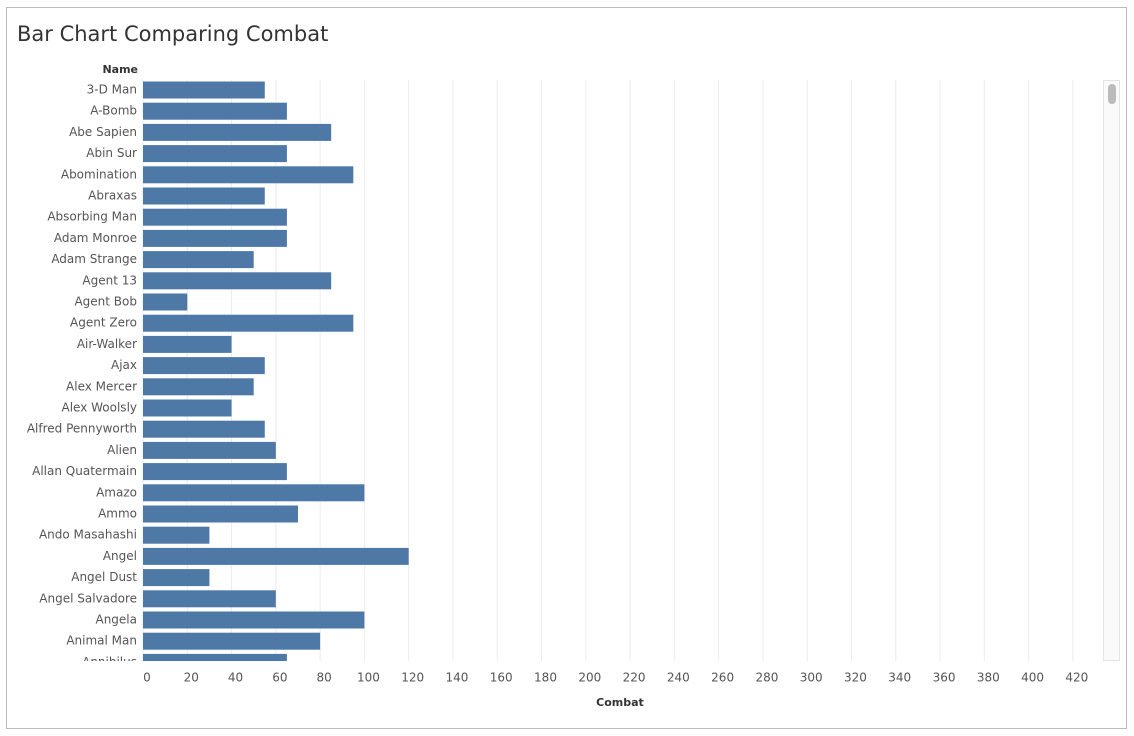  Describe the element at coordinates (1112, 94) in the screenshot. I see `scrollbar-thumb` at that location.